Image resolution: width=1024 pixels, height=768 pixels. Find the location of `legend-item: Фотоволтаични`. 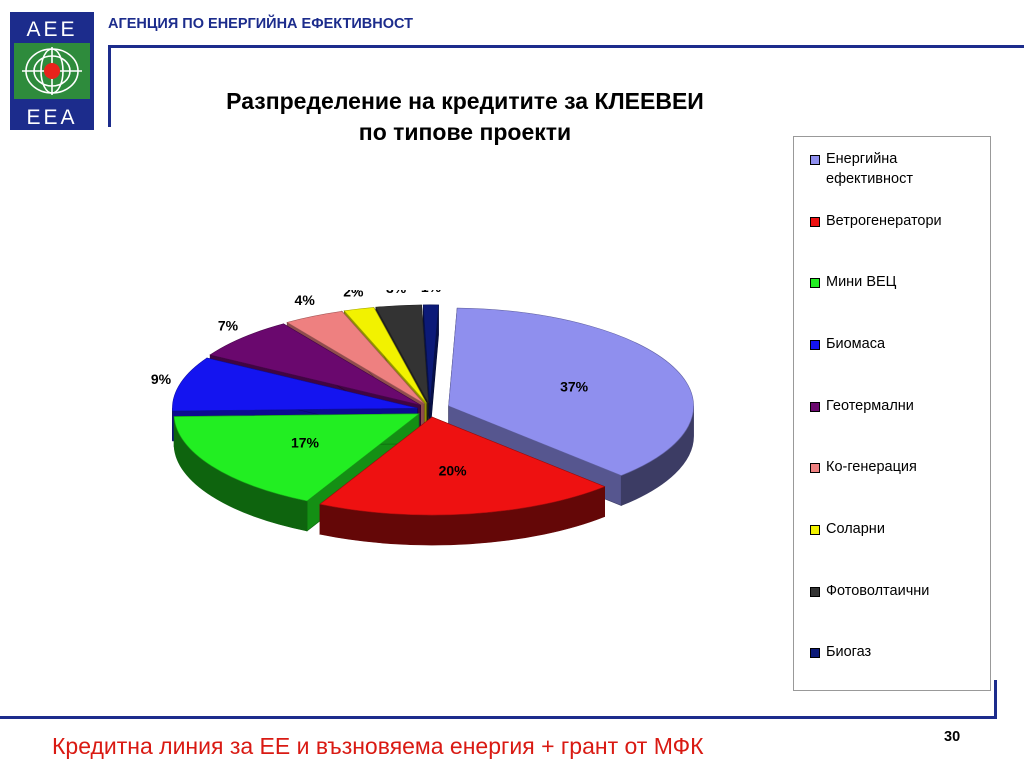

legend-item: Фотоволтаични is located at coordinates (898, 591).